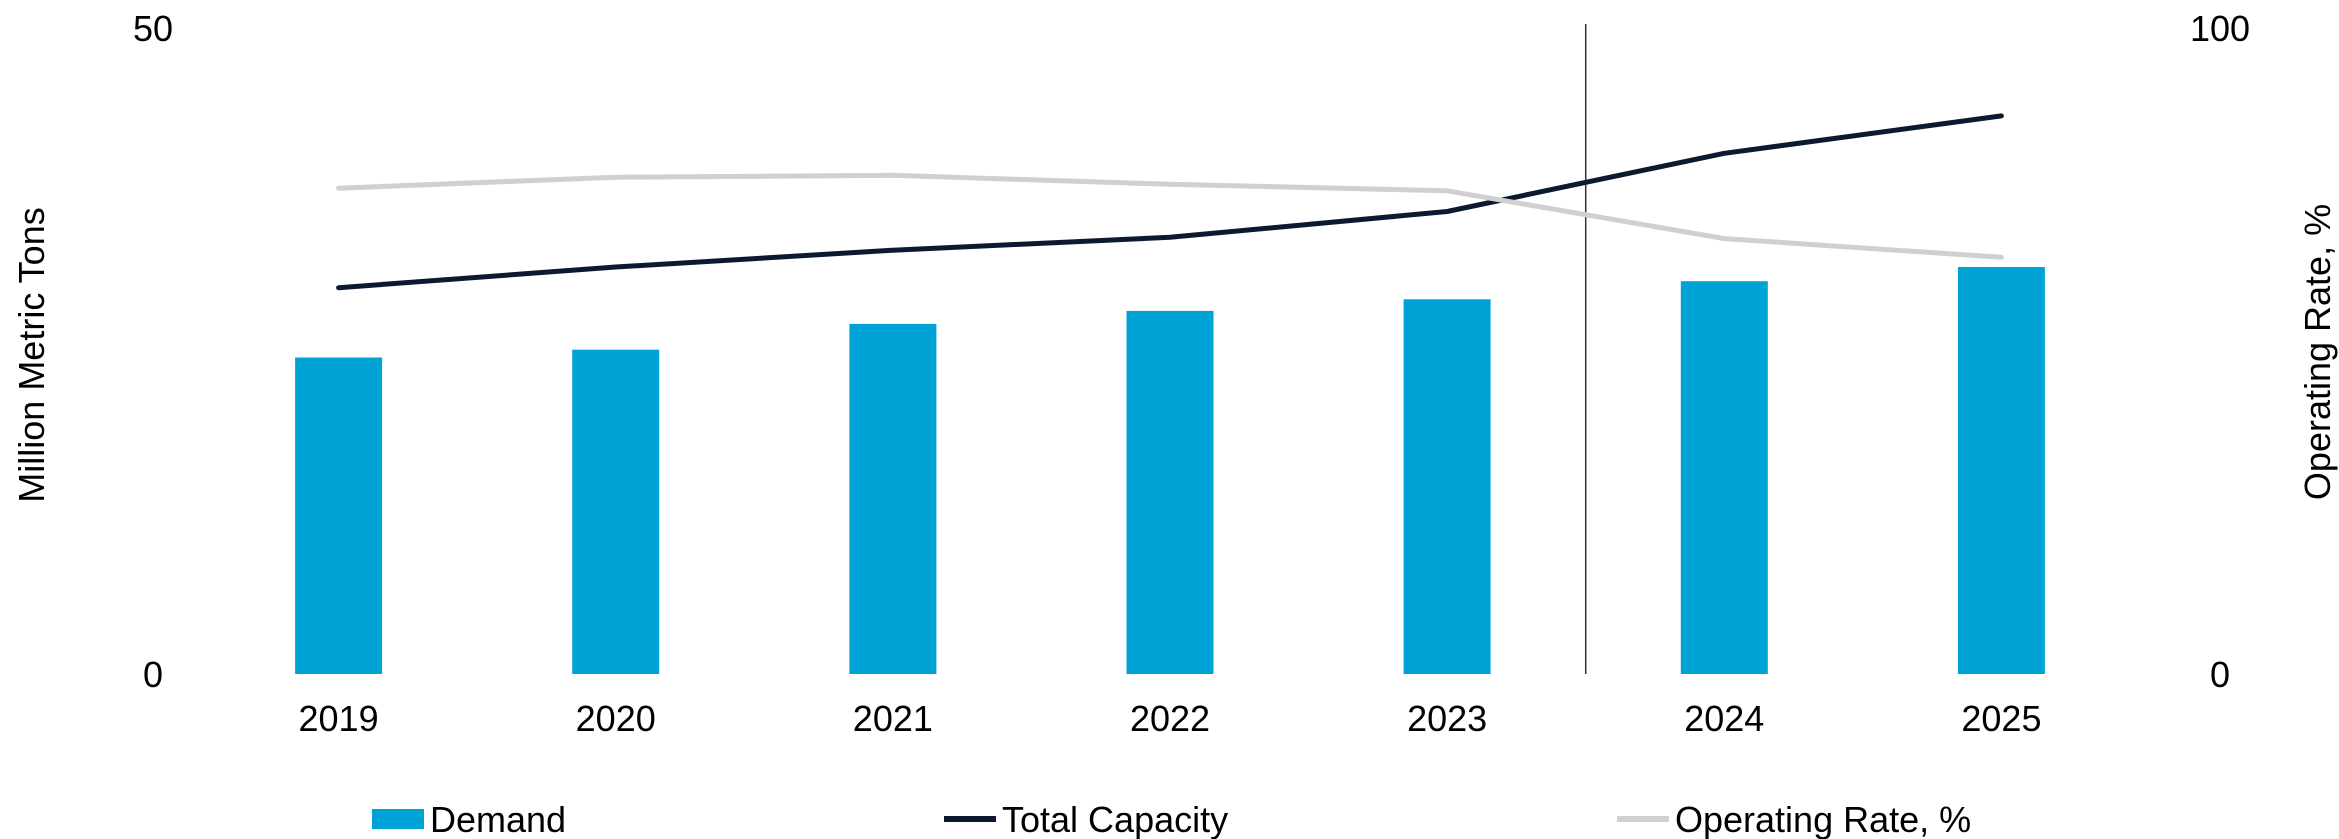 The width and height of the screenshot is (2339, 839). Describe the element at coordinates (2220, 28) in the screenshot. I see `right-axis-tick-100: 100` at that location.